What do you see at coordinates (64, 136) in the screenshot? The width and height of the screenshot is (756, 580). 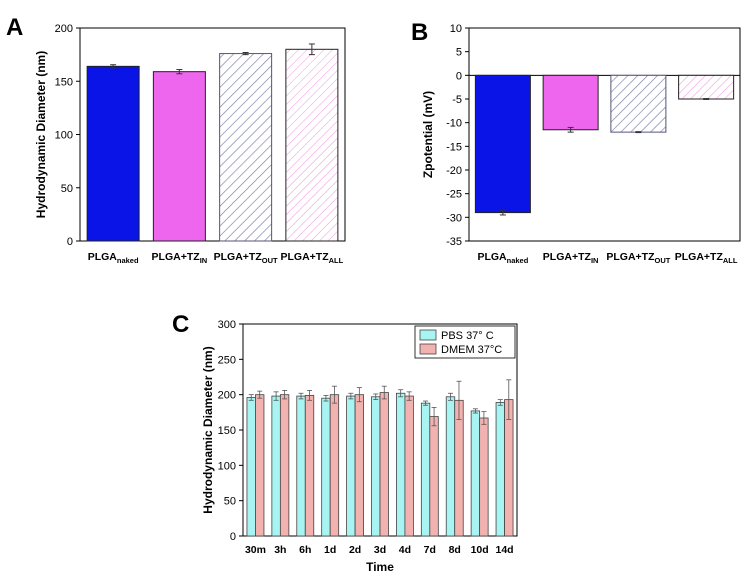 I see `panel-a-y-tick-label: 100` at bounding box center [64, 136].